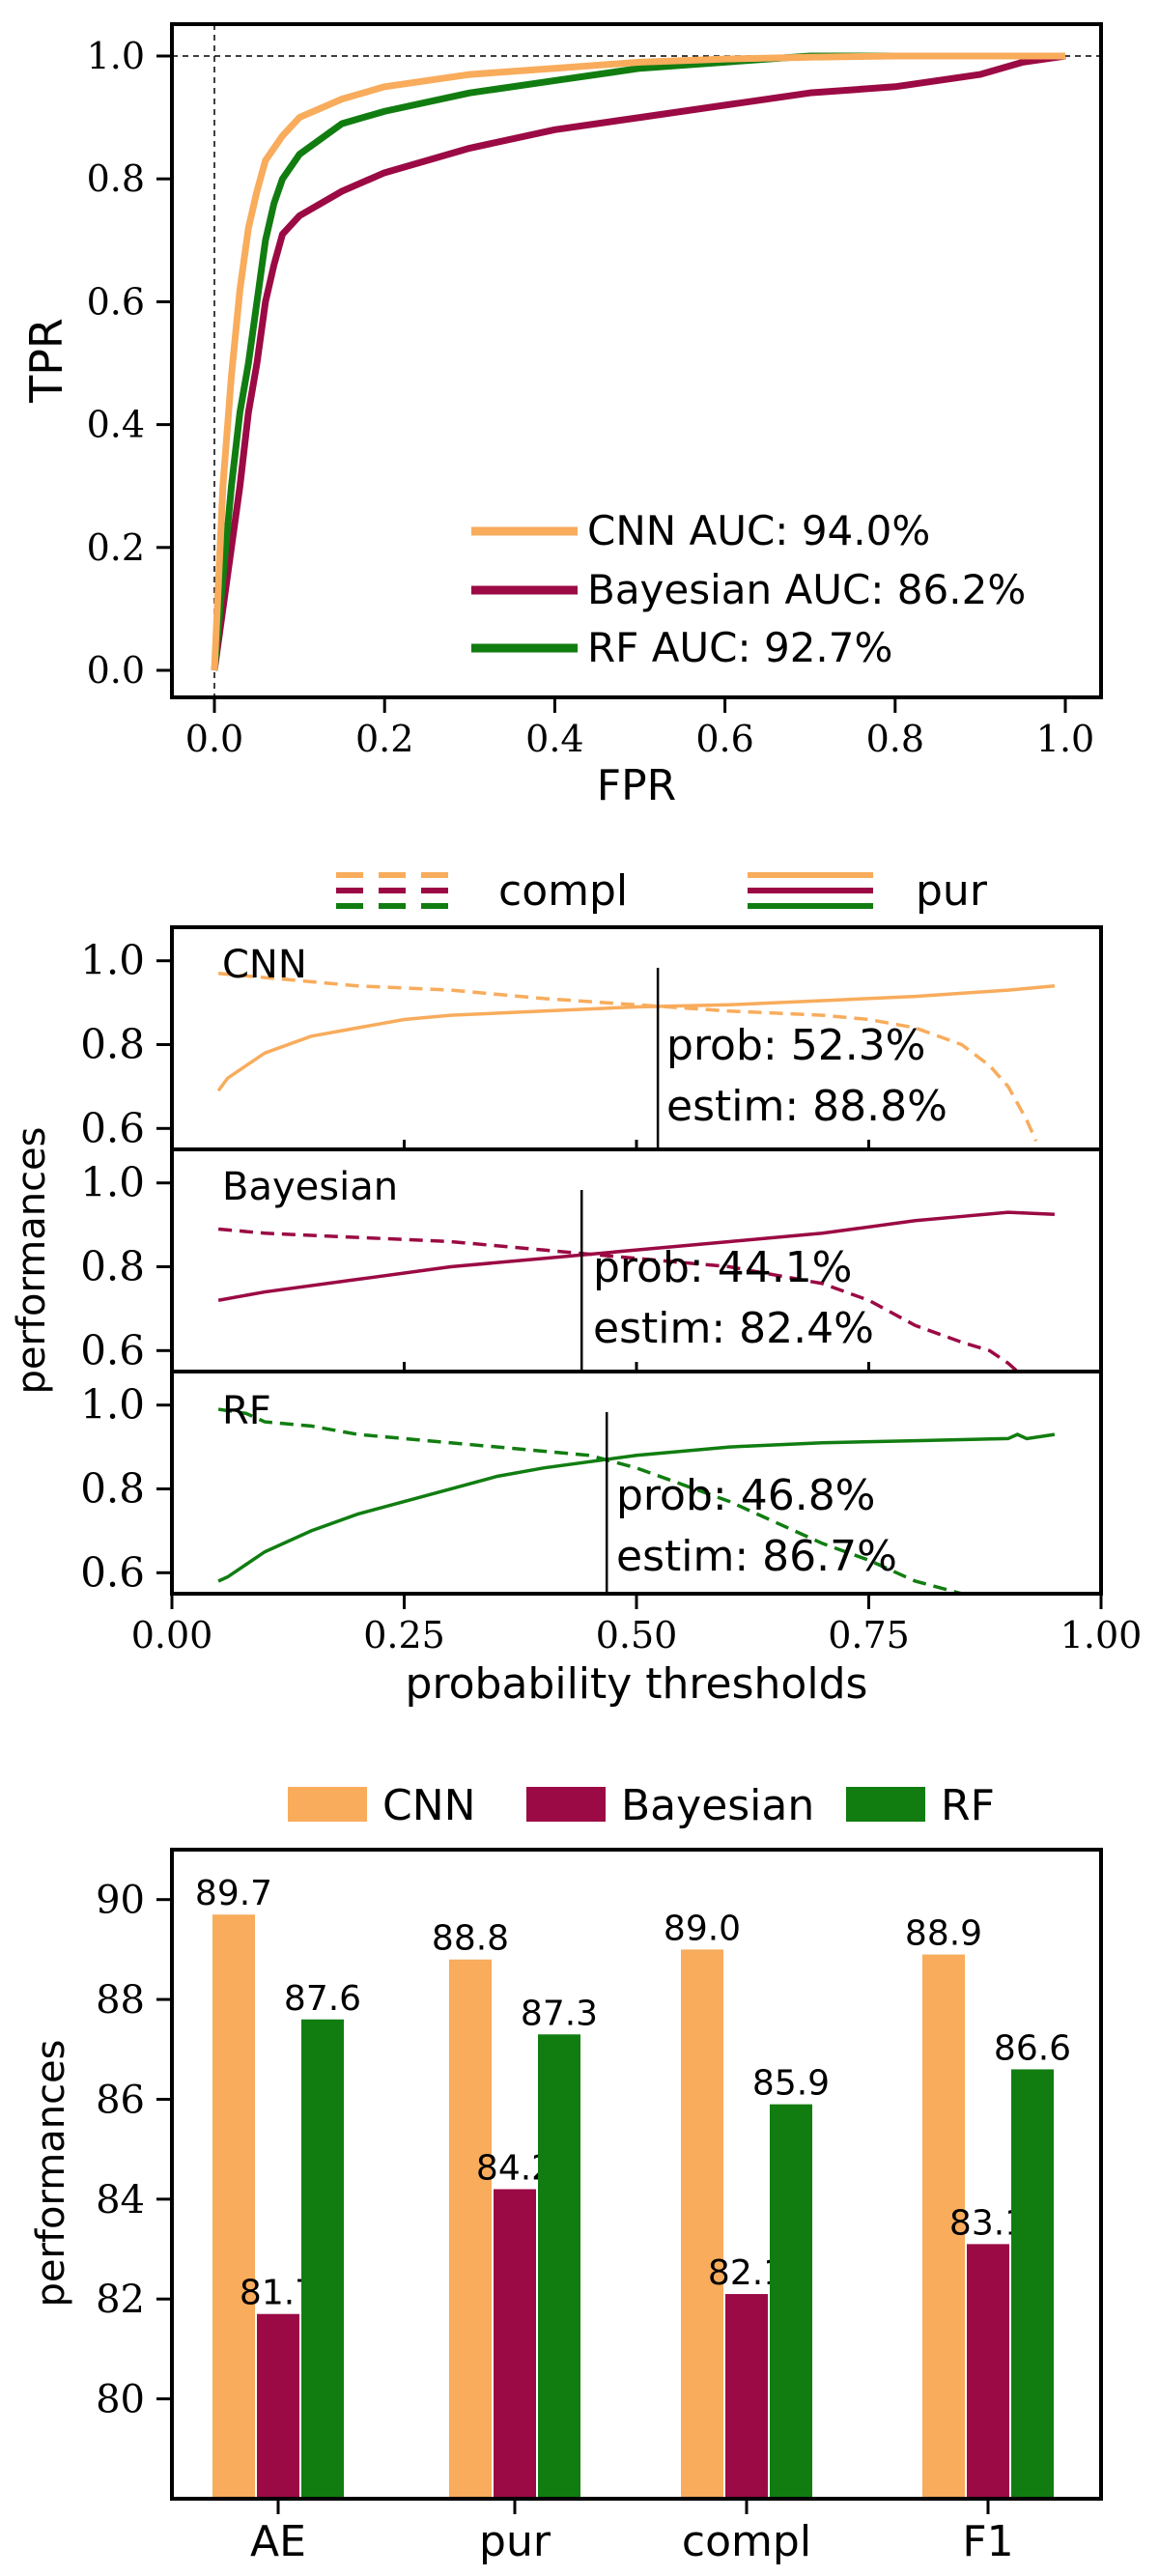  I want to click on roc-y-tick-label: 0.4, so click(116, 425).